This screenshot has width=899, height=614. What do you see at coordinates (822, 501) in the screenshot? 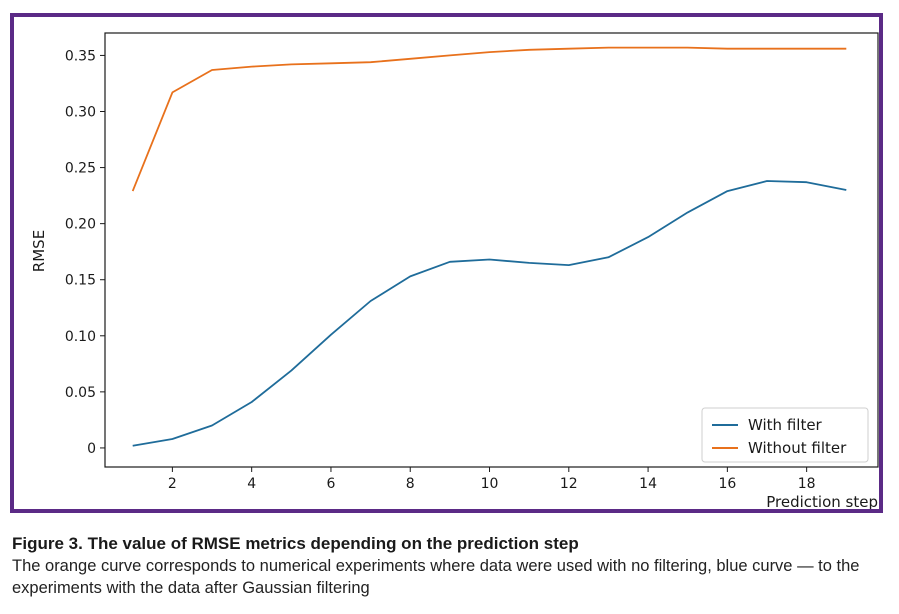
I see `x-axis-label: Prediction step` at bounding box center [822, 501].